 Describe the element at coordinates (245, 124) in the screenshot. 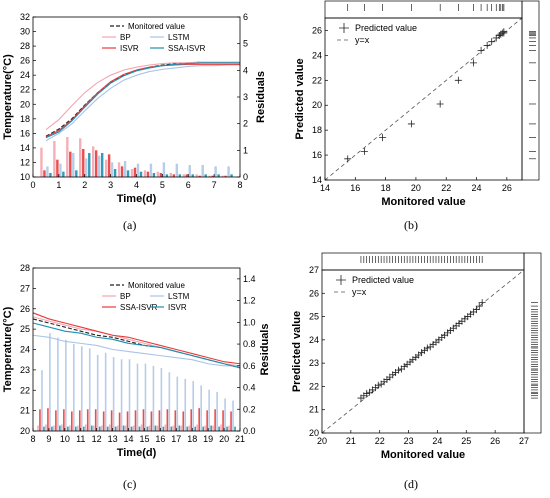

I see `y2-tick-label: 2` at that location.